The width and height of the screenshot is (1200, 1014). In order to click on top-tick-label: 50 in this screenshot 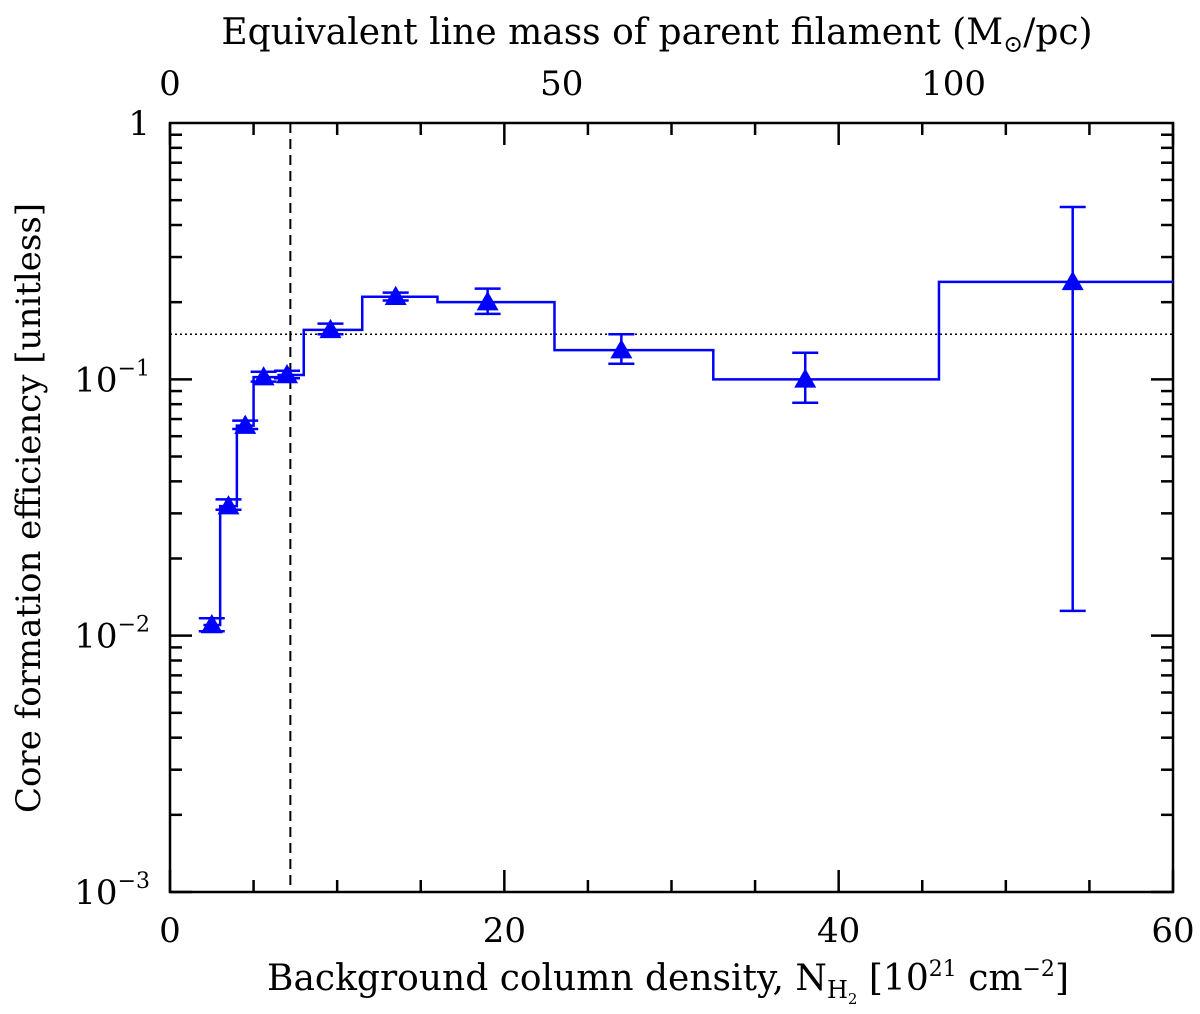, I will do `click(561, 84)`.